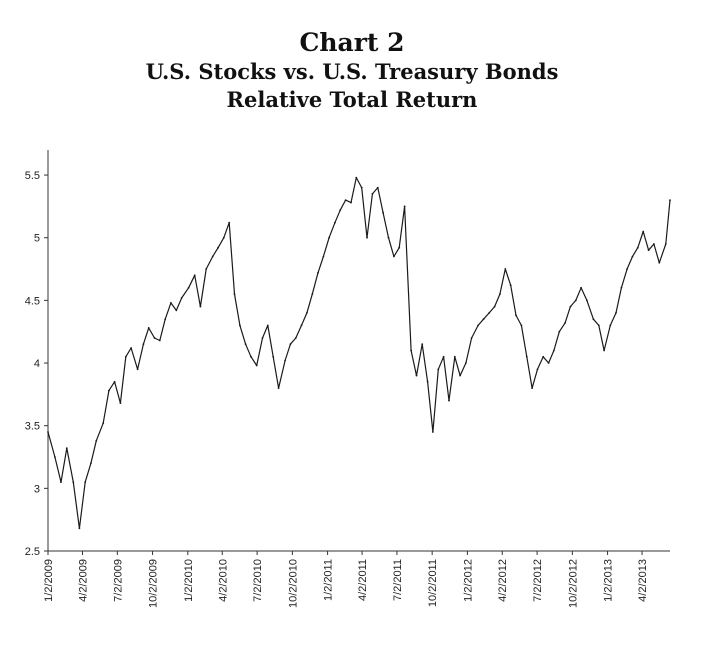 Image resolution: width=704 pixels, height=670 pixels. I want to click on x-tick-label: 10/2/2010, so click(293, 583).